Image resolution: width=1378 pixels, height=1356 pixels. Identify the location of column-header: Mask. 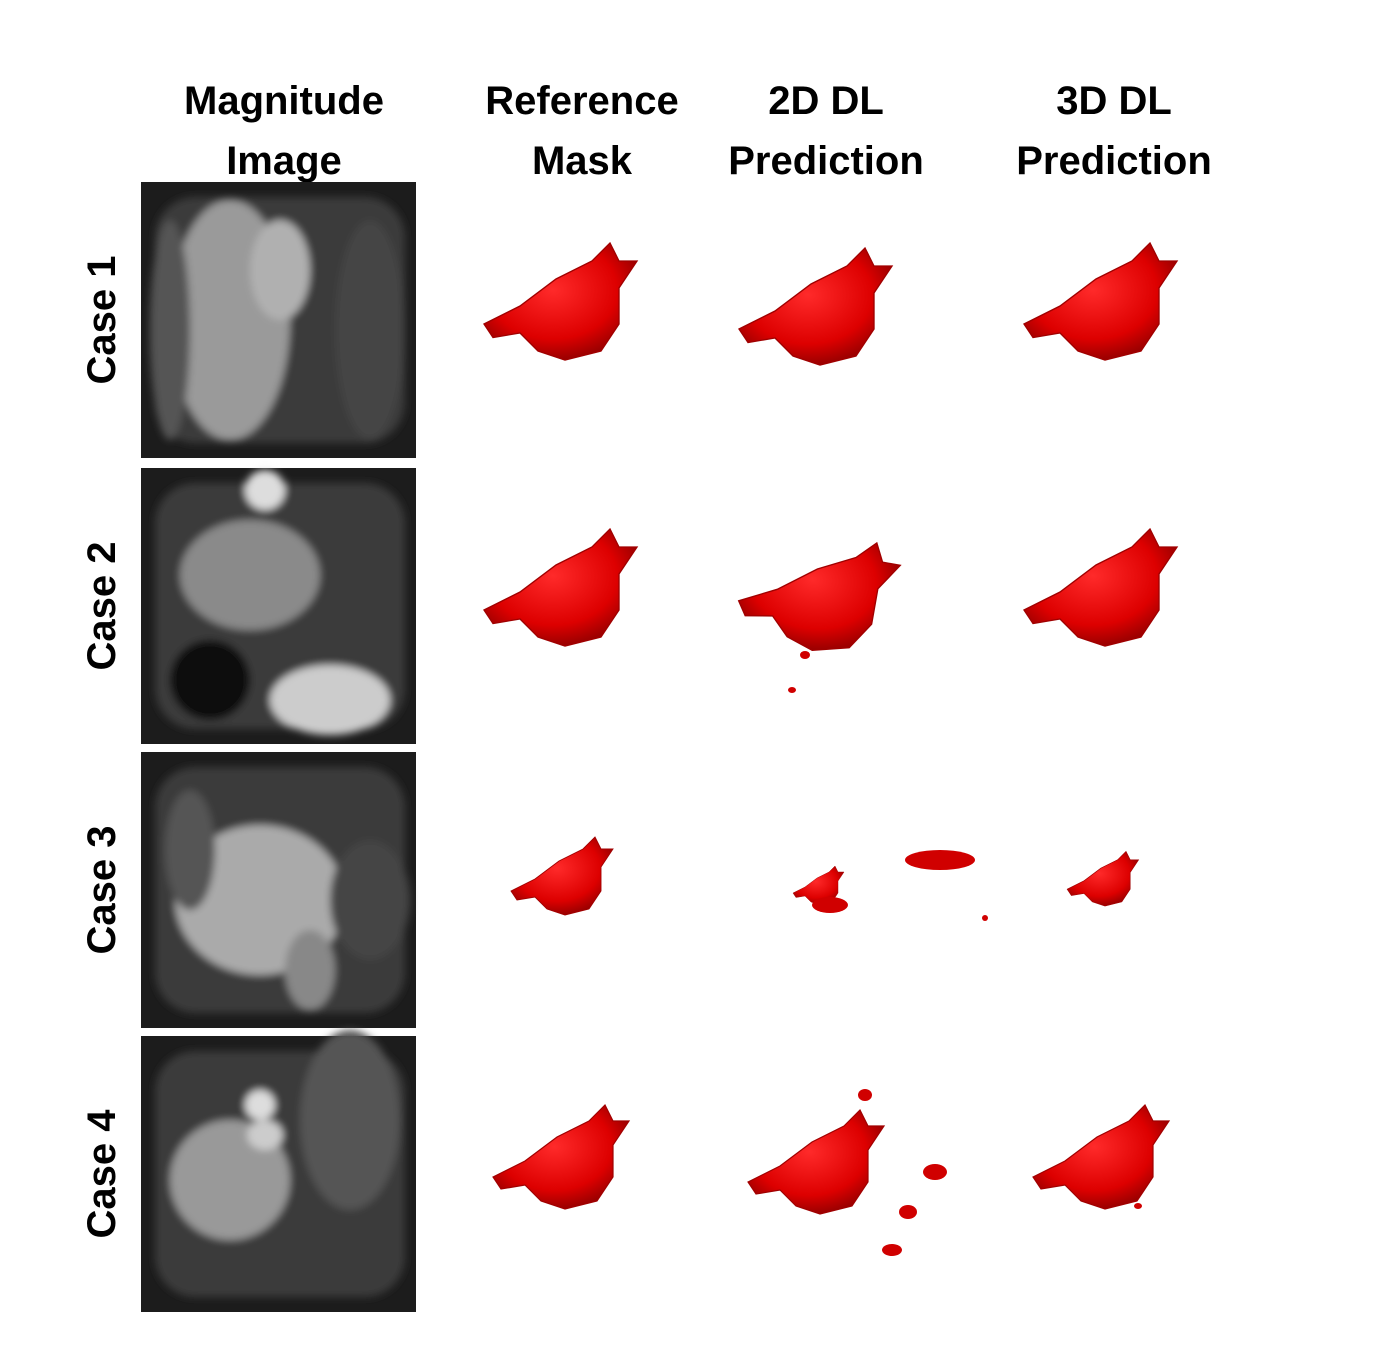
(582, 161).